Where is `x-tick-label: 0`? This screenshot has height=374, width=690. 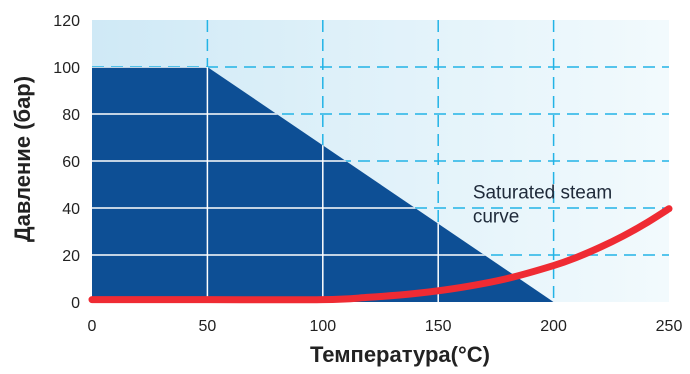 x-tick-label: 0 is located at coordinates (92, 326).